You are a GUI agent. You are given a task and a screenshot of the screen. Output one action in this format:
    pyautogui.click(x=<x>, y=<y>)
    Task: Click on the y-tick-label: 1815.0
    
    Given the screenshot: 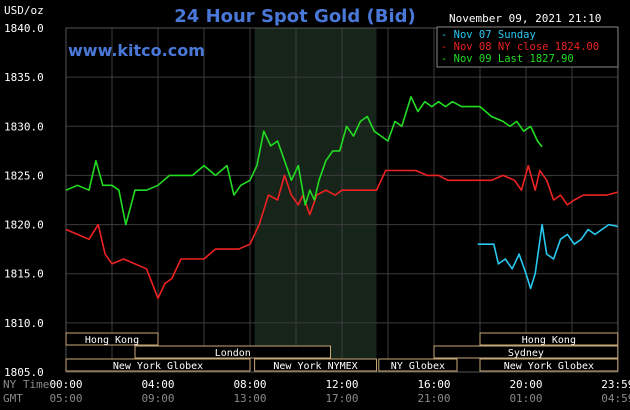 What is the action you would take?
    pyautogui.click(x=24, y=274)
    